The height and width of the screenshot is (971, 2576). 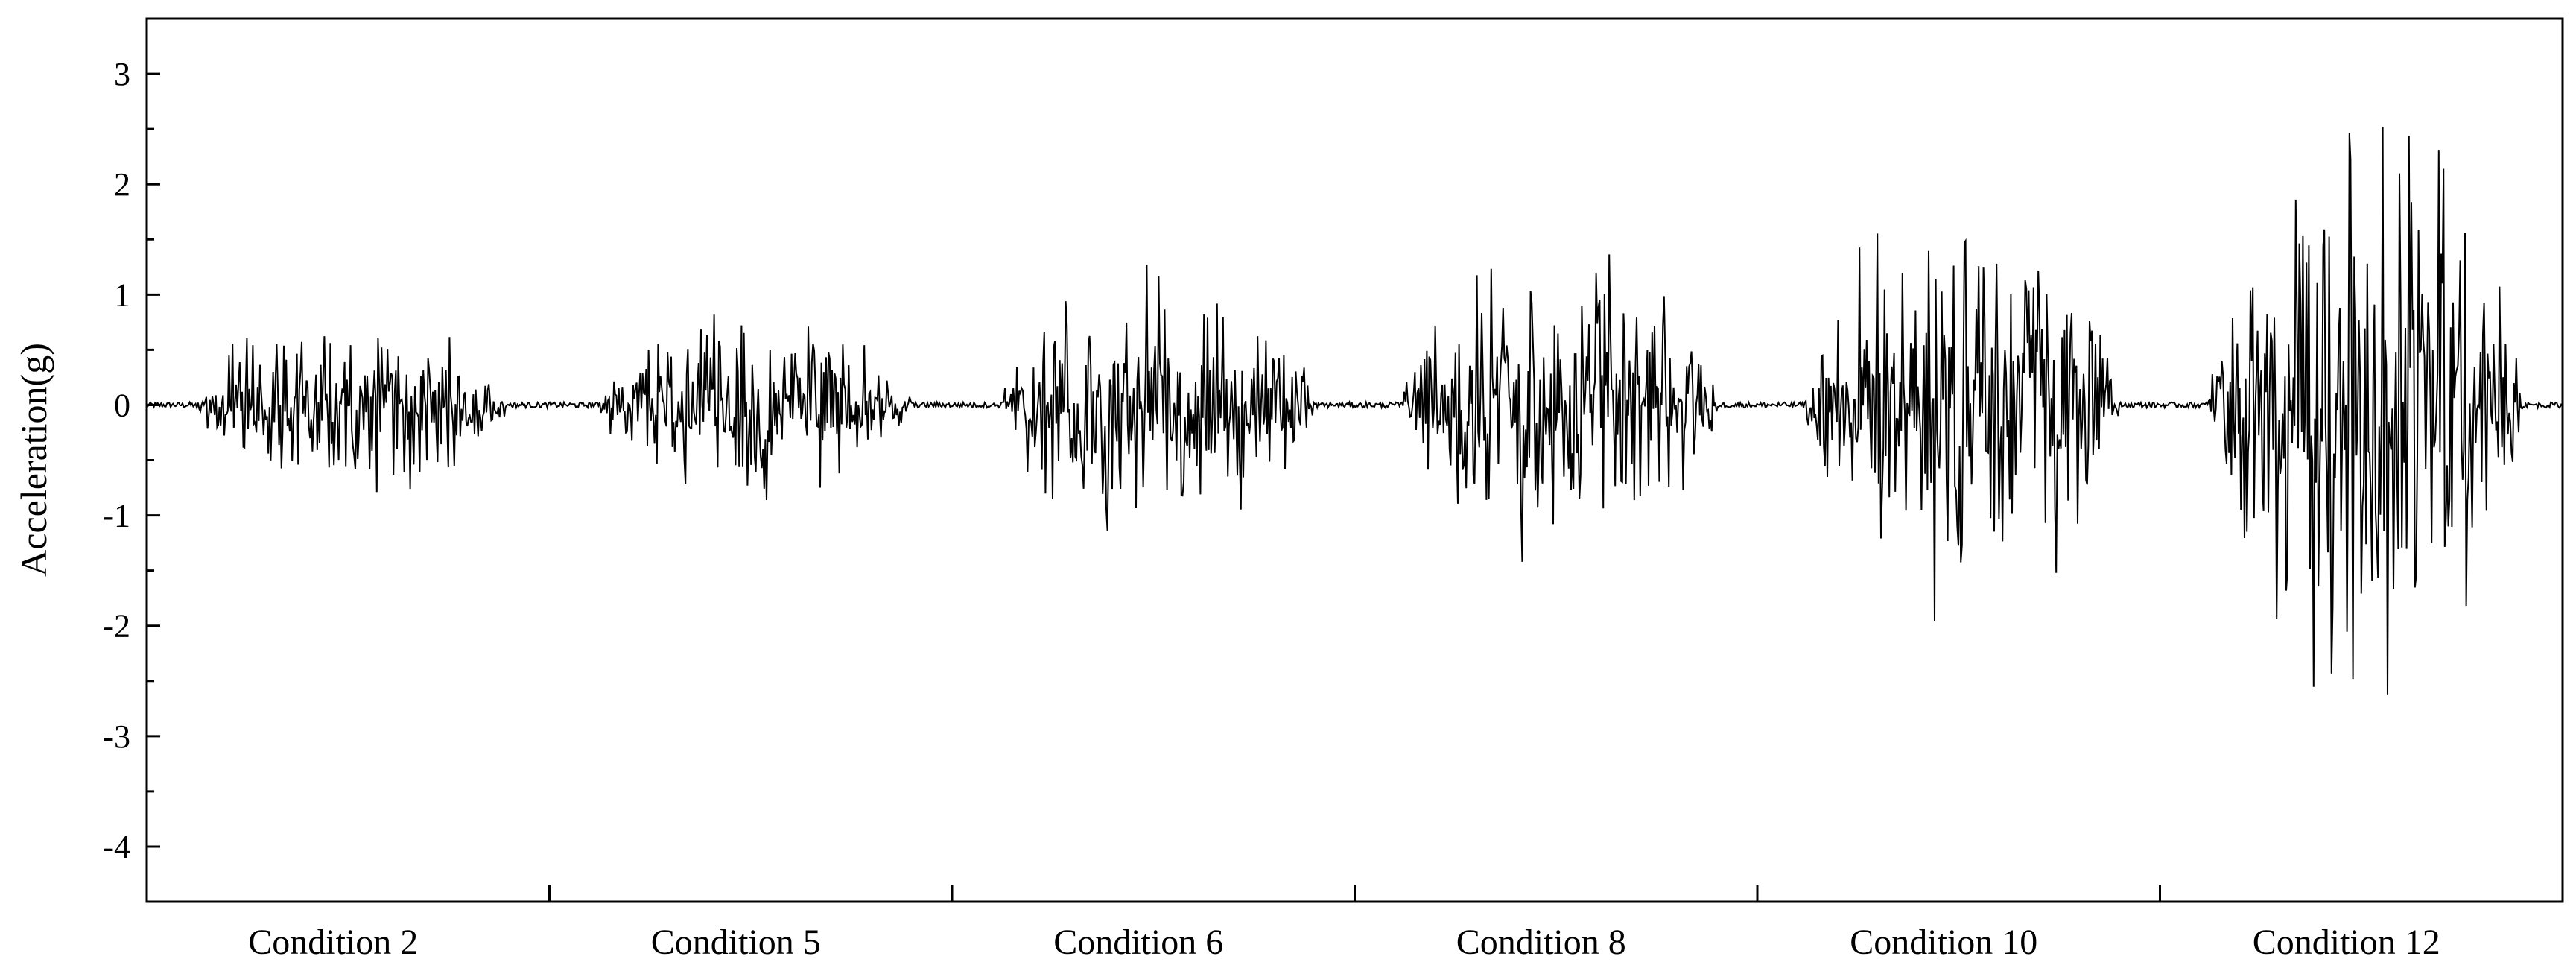 I want to click on x-category-label: Condition 6, so click(x=1138, y=942).